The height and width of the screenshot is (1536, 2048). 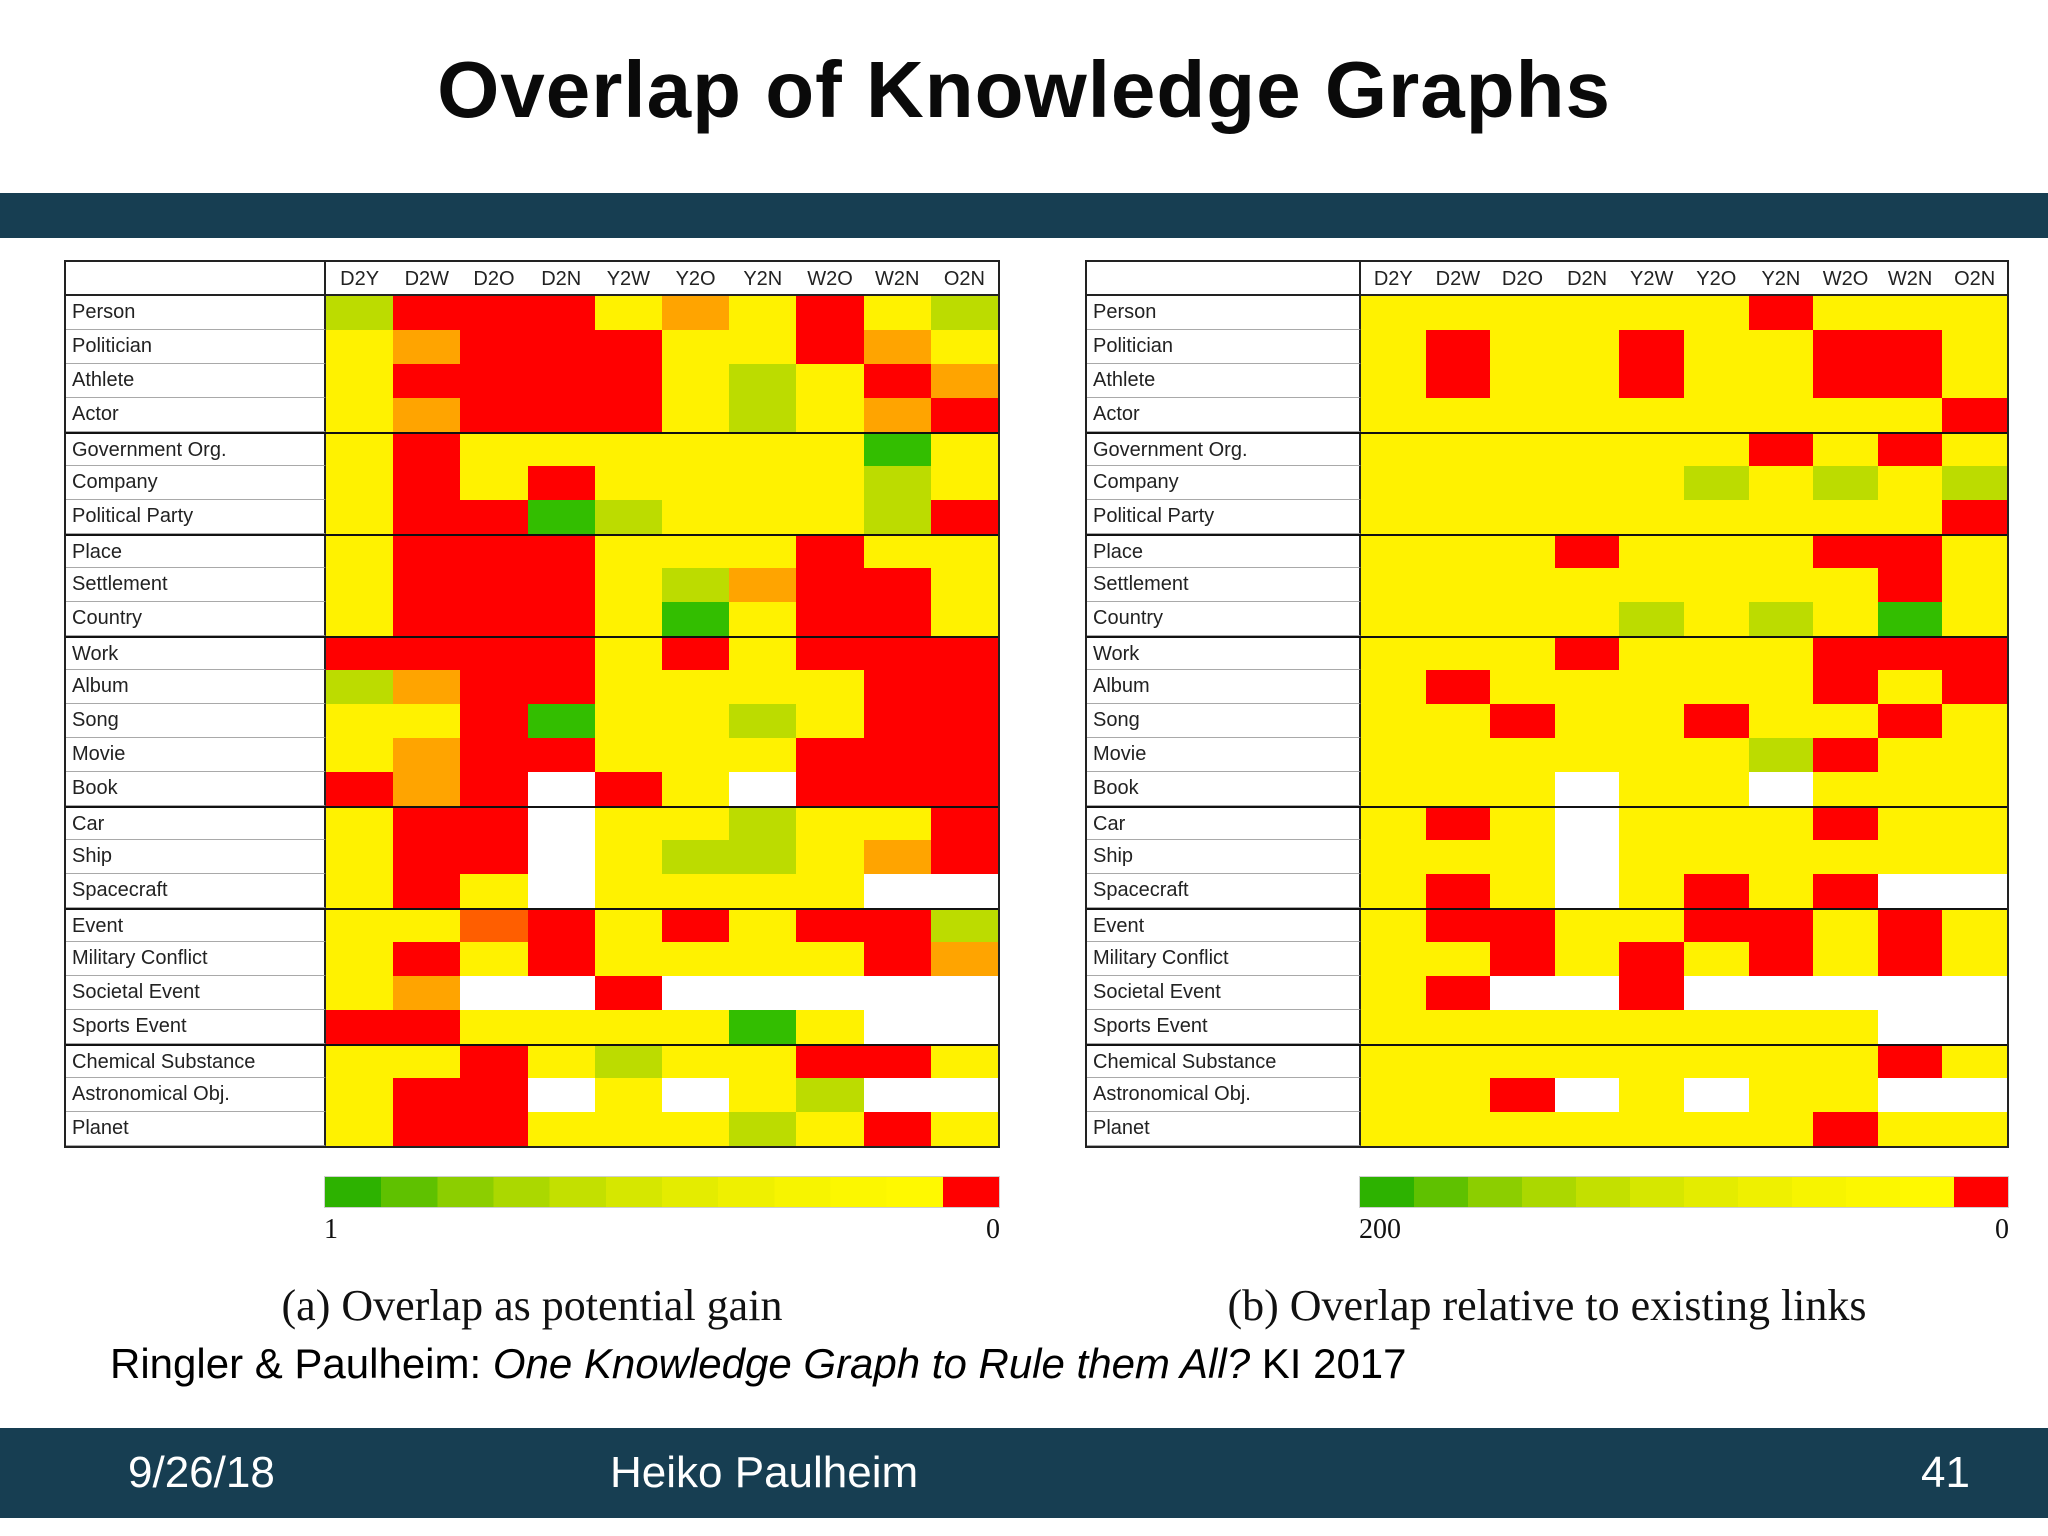 What do you see at coordinates (1224, 483) in the screenshot?
I see `row-label: Company` at bounding box center [1224, 483].